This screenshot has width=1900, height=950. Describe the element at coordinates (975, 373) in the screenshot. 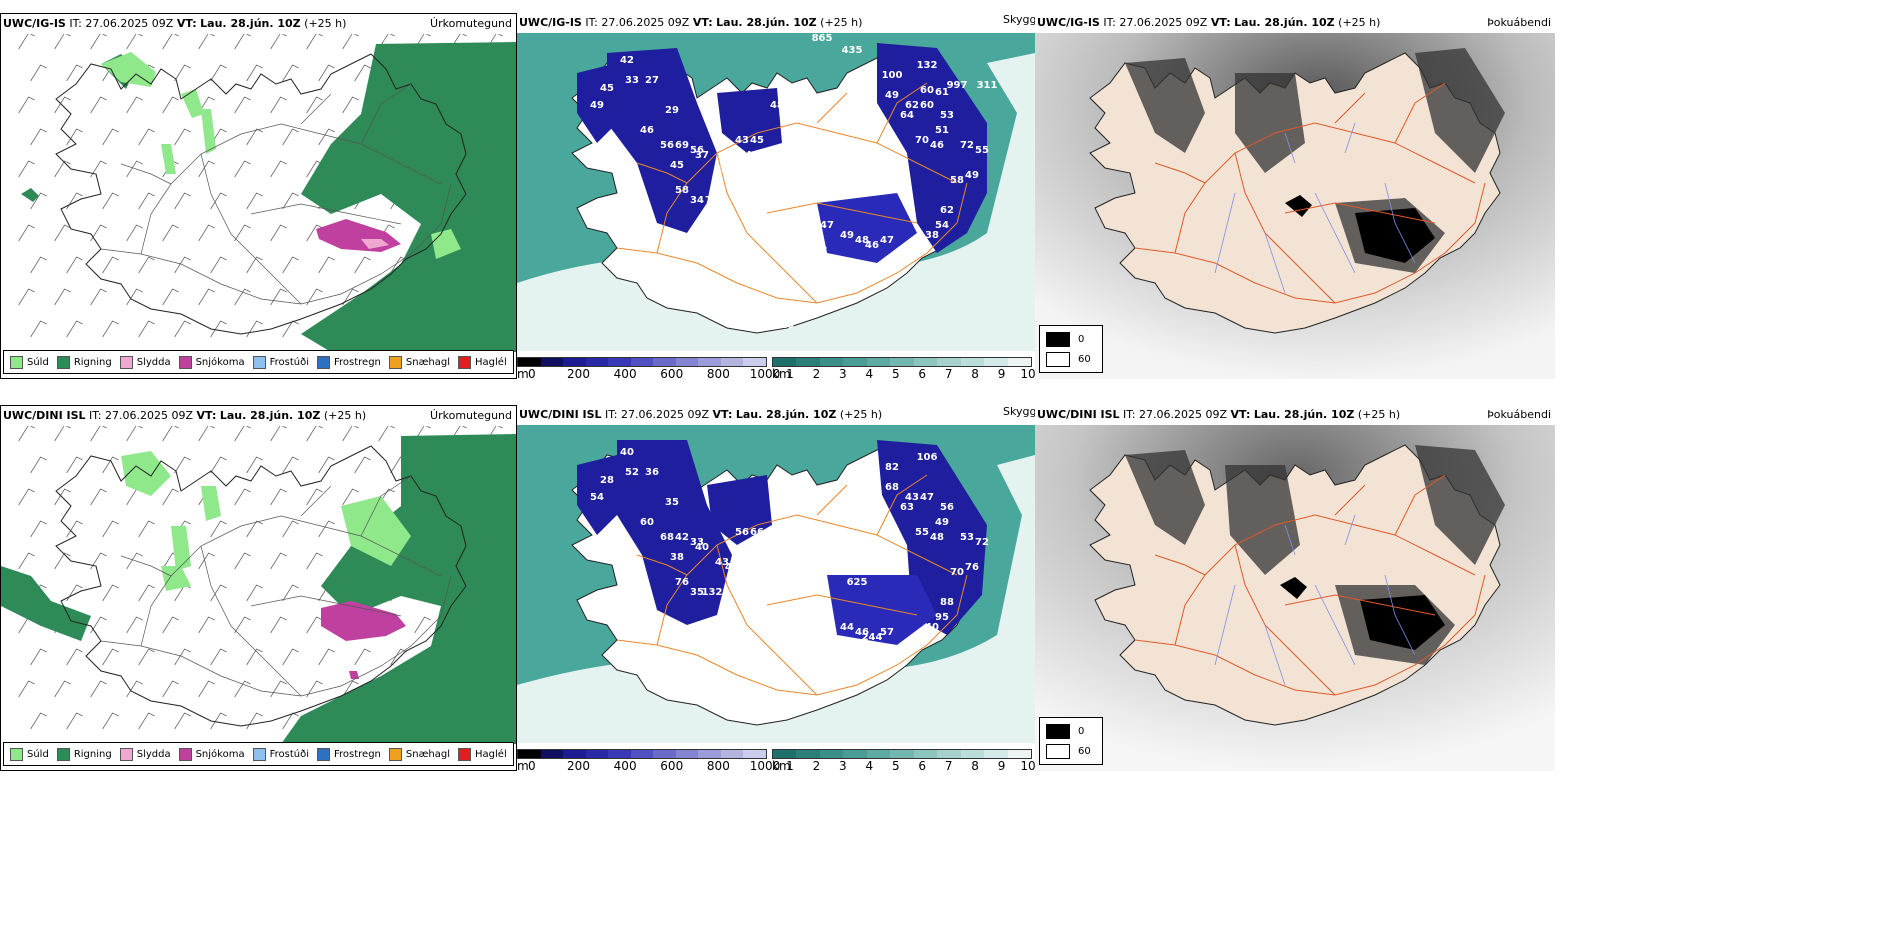

I see `colorbar-tick: 8` at that location.